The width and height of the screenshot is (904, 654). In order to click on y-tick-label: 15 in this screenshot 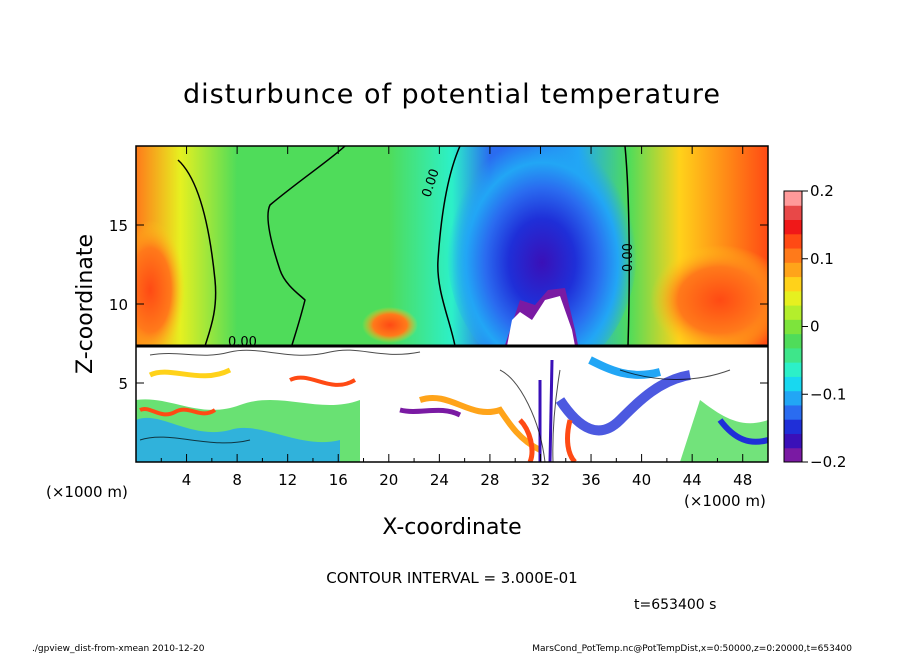, I will do `click(118, 226)`.